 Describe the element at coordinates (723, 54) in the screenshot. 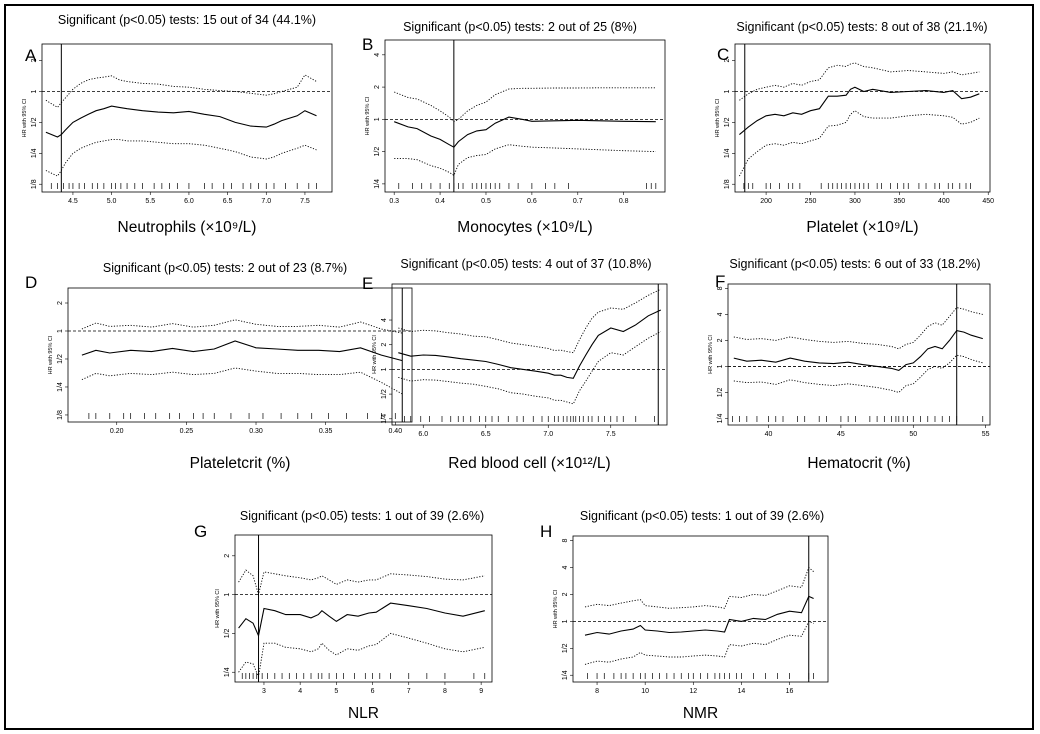

I see `panel-letter: C` at that location.